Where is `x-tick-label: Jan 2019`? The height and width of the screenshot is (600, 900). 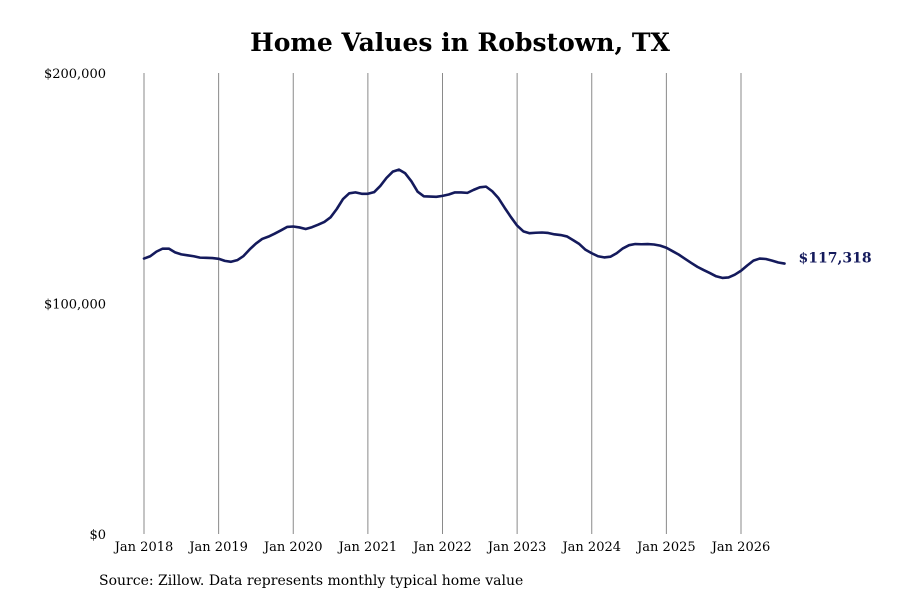 x-tick-label: Jan 2019 is located at coordinates (217, 547).